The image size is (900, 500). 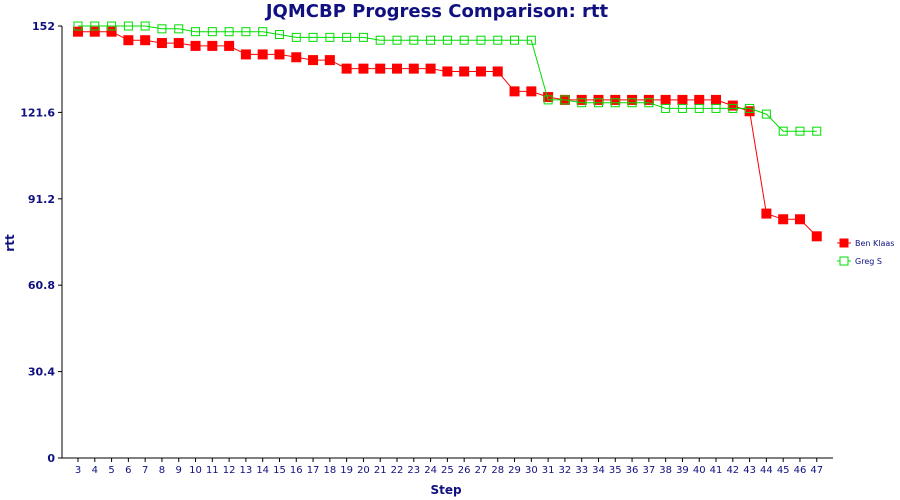 I want to click on x-tick-label: 43, so click(x=749, y=470).